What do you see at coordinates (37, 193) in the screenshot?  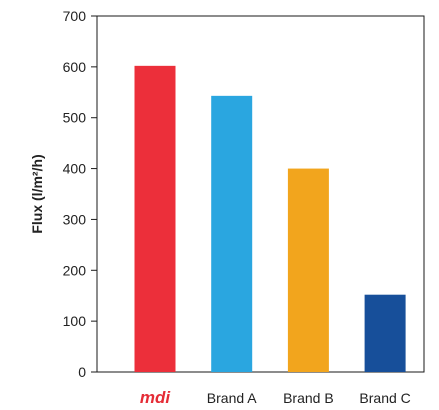 I see `y-axis-title: Flux (l/m²/h)` at bounding box center [37, 193].